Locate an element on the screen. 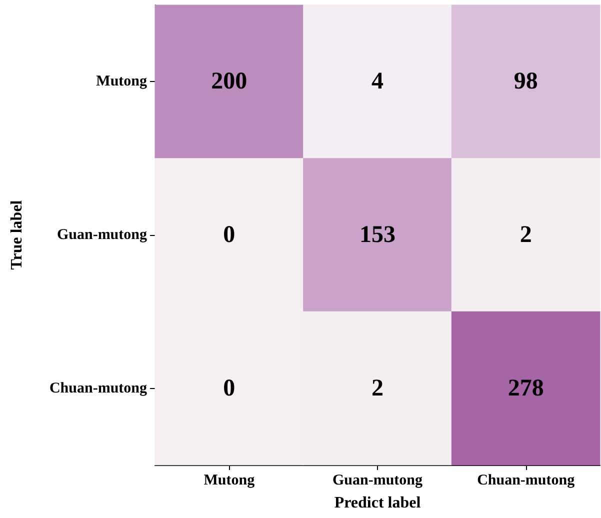 This screenshot has height=518, width=601. data-label: 200 is located at coordinates (229, 81).